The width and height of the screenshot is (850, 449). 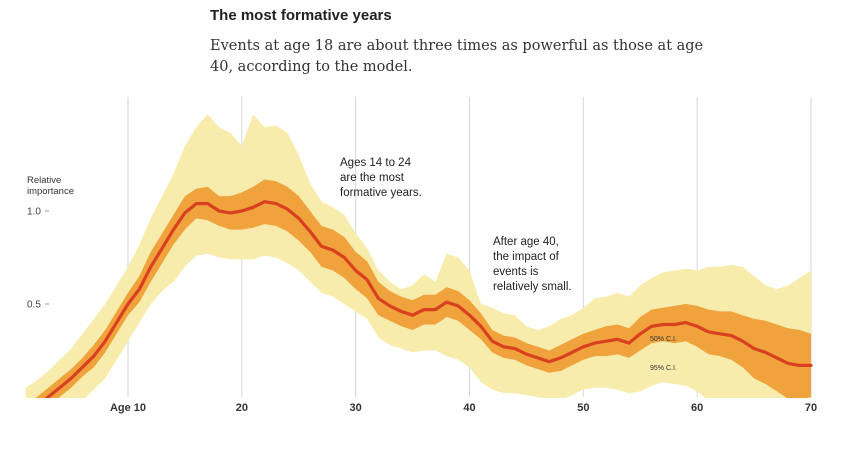 What do you see at coordinates (34, 212) in the screenshot?
I see `y-tick-label-1: 1.0` at bounding box center [34, 212].